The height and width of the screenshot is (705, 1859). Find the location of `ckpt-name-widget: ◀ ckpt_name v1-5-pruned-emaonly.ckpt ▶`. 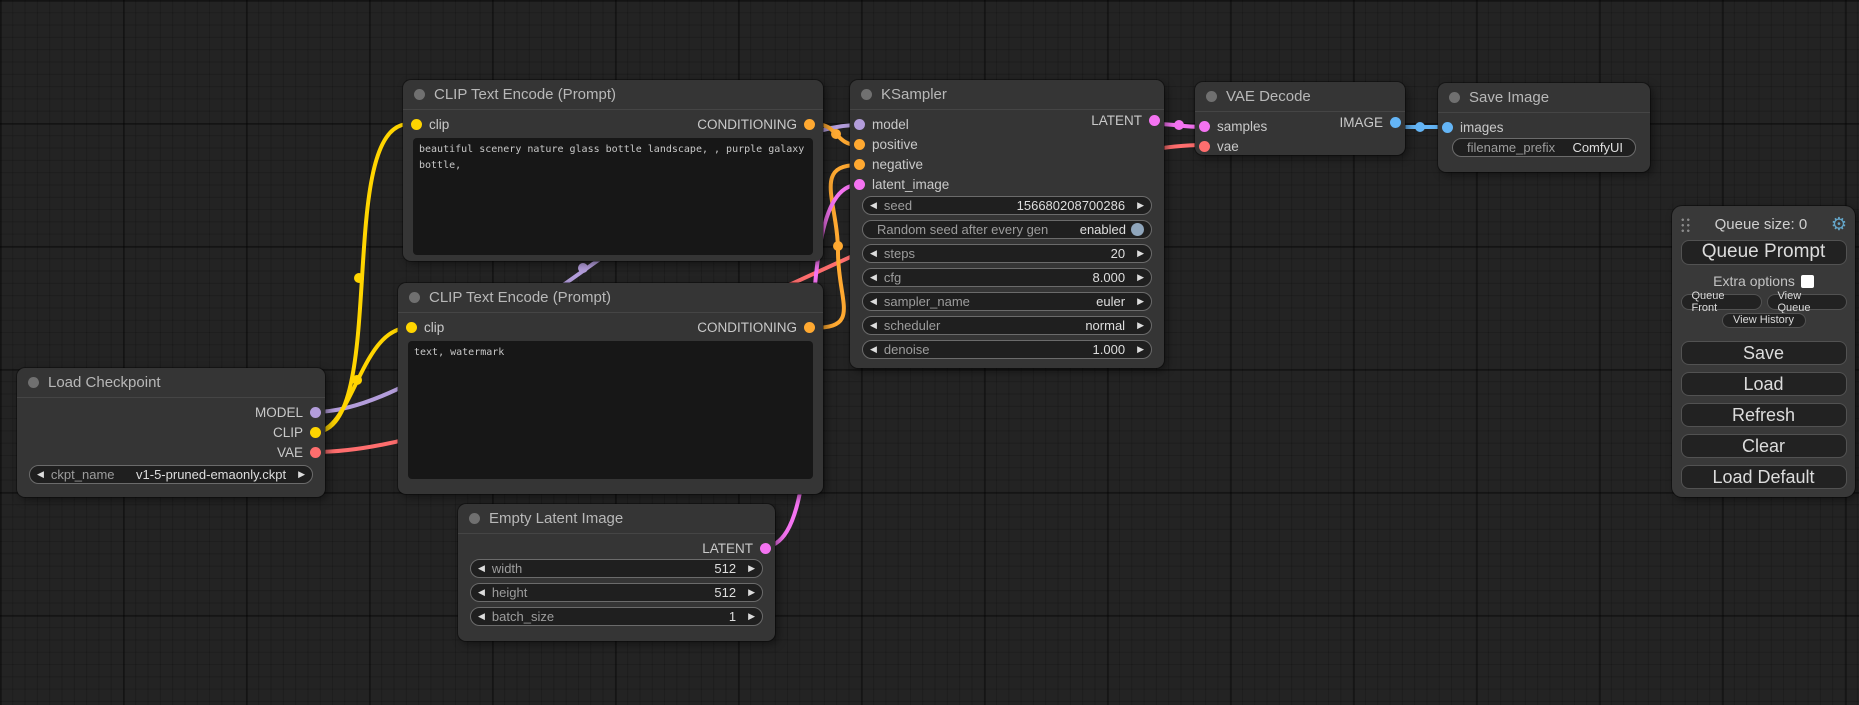

ckpt-name-widget: ◀ ckpt_name v1-5-pruned-emaonly.ckpt ▶ is located at coordinates (171, 474).